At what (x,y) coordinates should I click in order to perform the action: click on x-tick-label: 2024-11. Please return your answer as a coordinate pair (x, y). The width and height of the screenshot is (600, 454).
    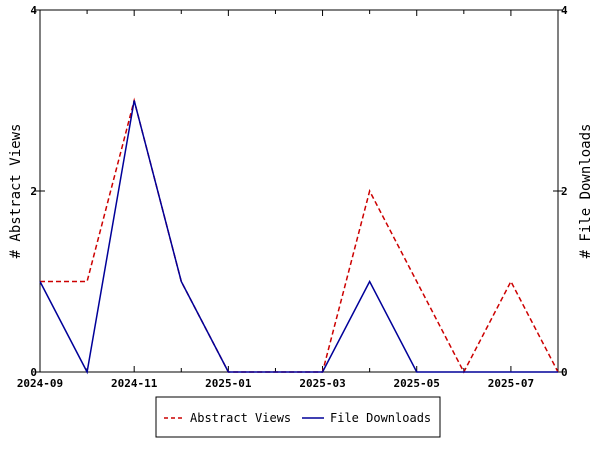
    Looking at the image, I should click on (134, 383).